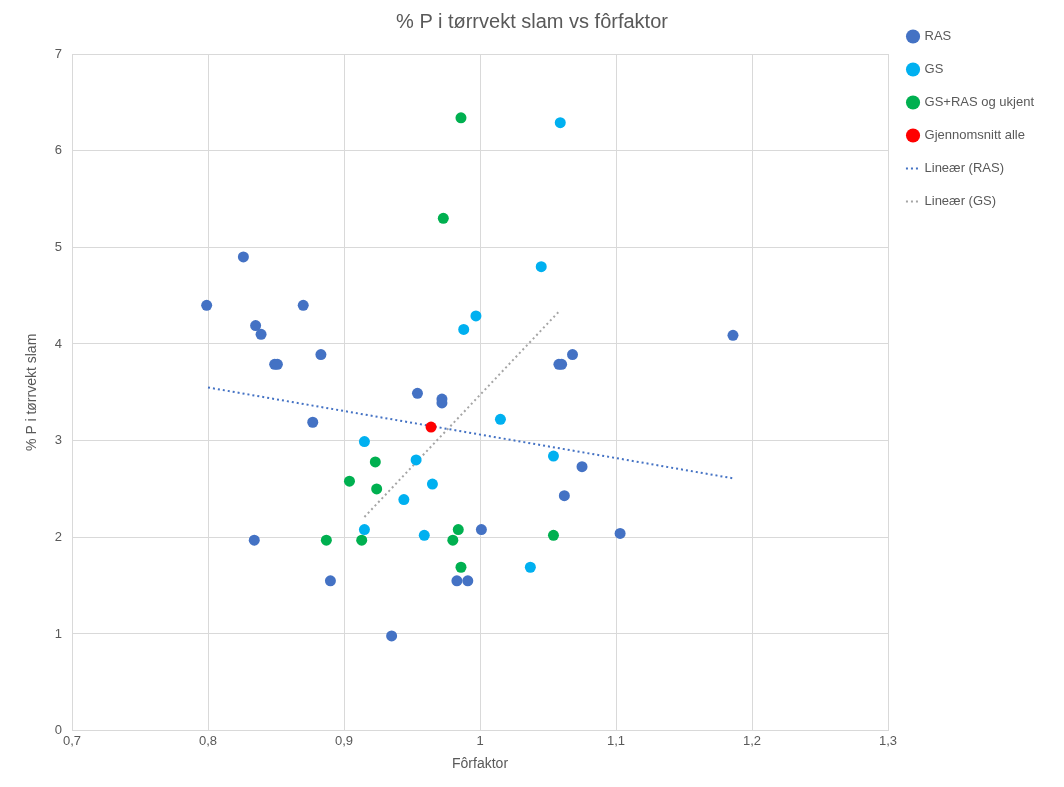  I want to click on x-tick-label: 1,1, so click(616, 740).